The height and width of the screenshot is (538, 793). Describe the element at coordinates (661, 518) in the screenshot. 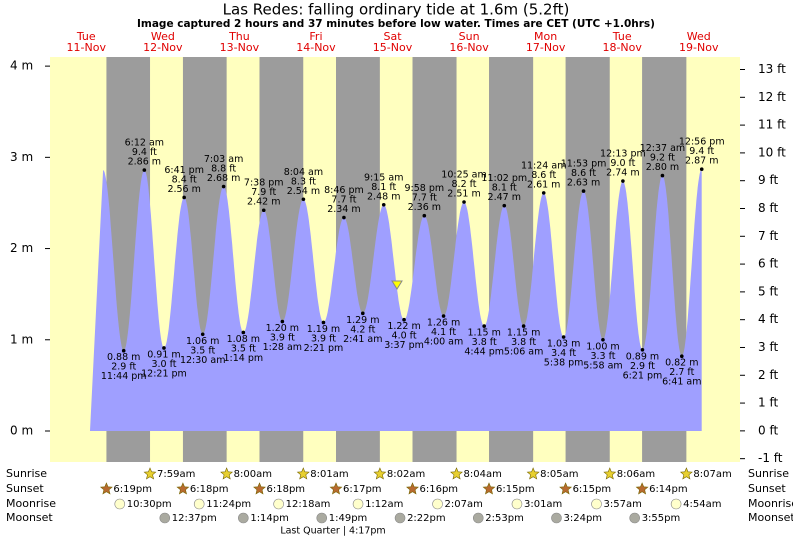

I see `moonset-time: 3:55pm` at that location.